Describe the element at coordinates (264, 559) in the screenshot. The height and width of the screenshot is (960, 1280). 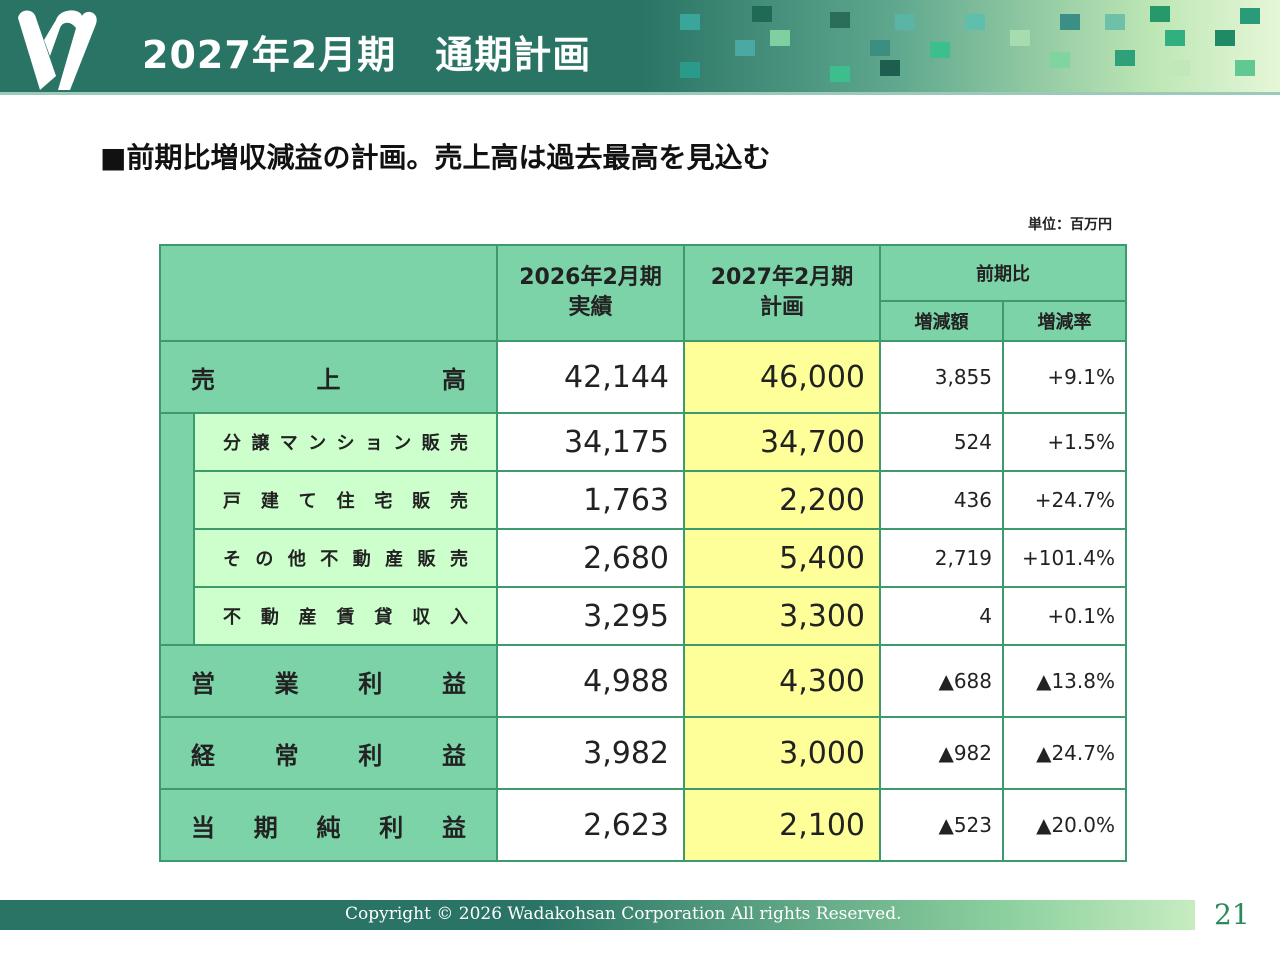
I see `label-char: の` at that location.